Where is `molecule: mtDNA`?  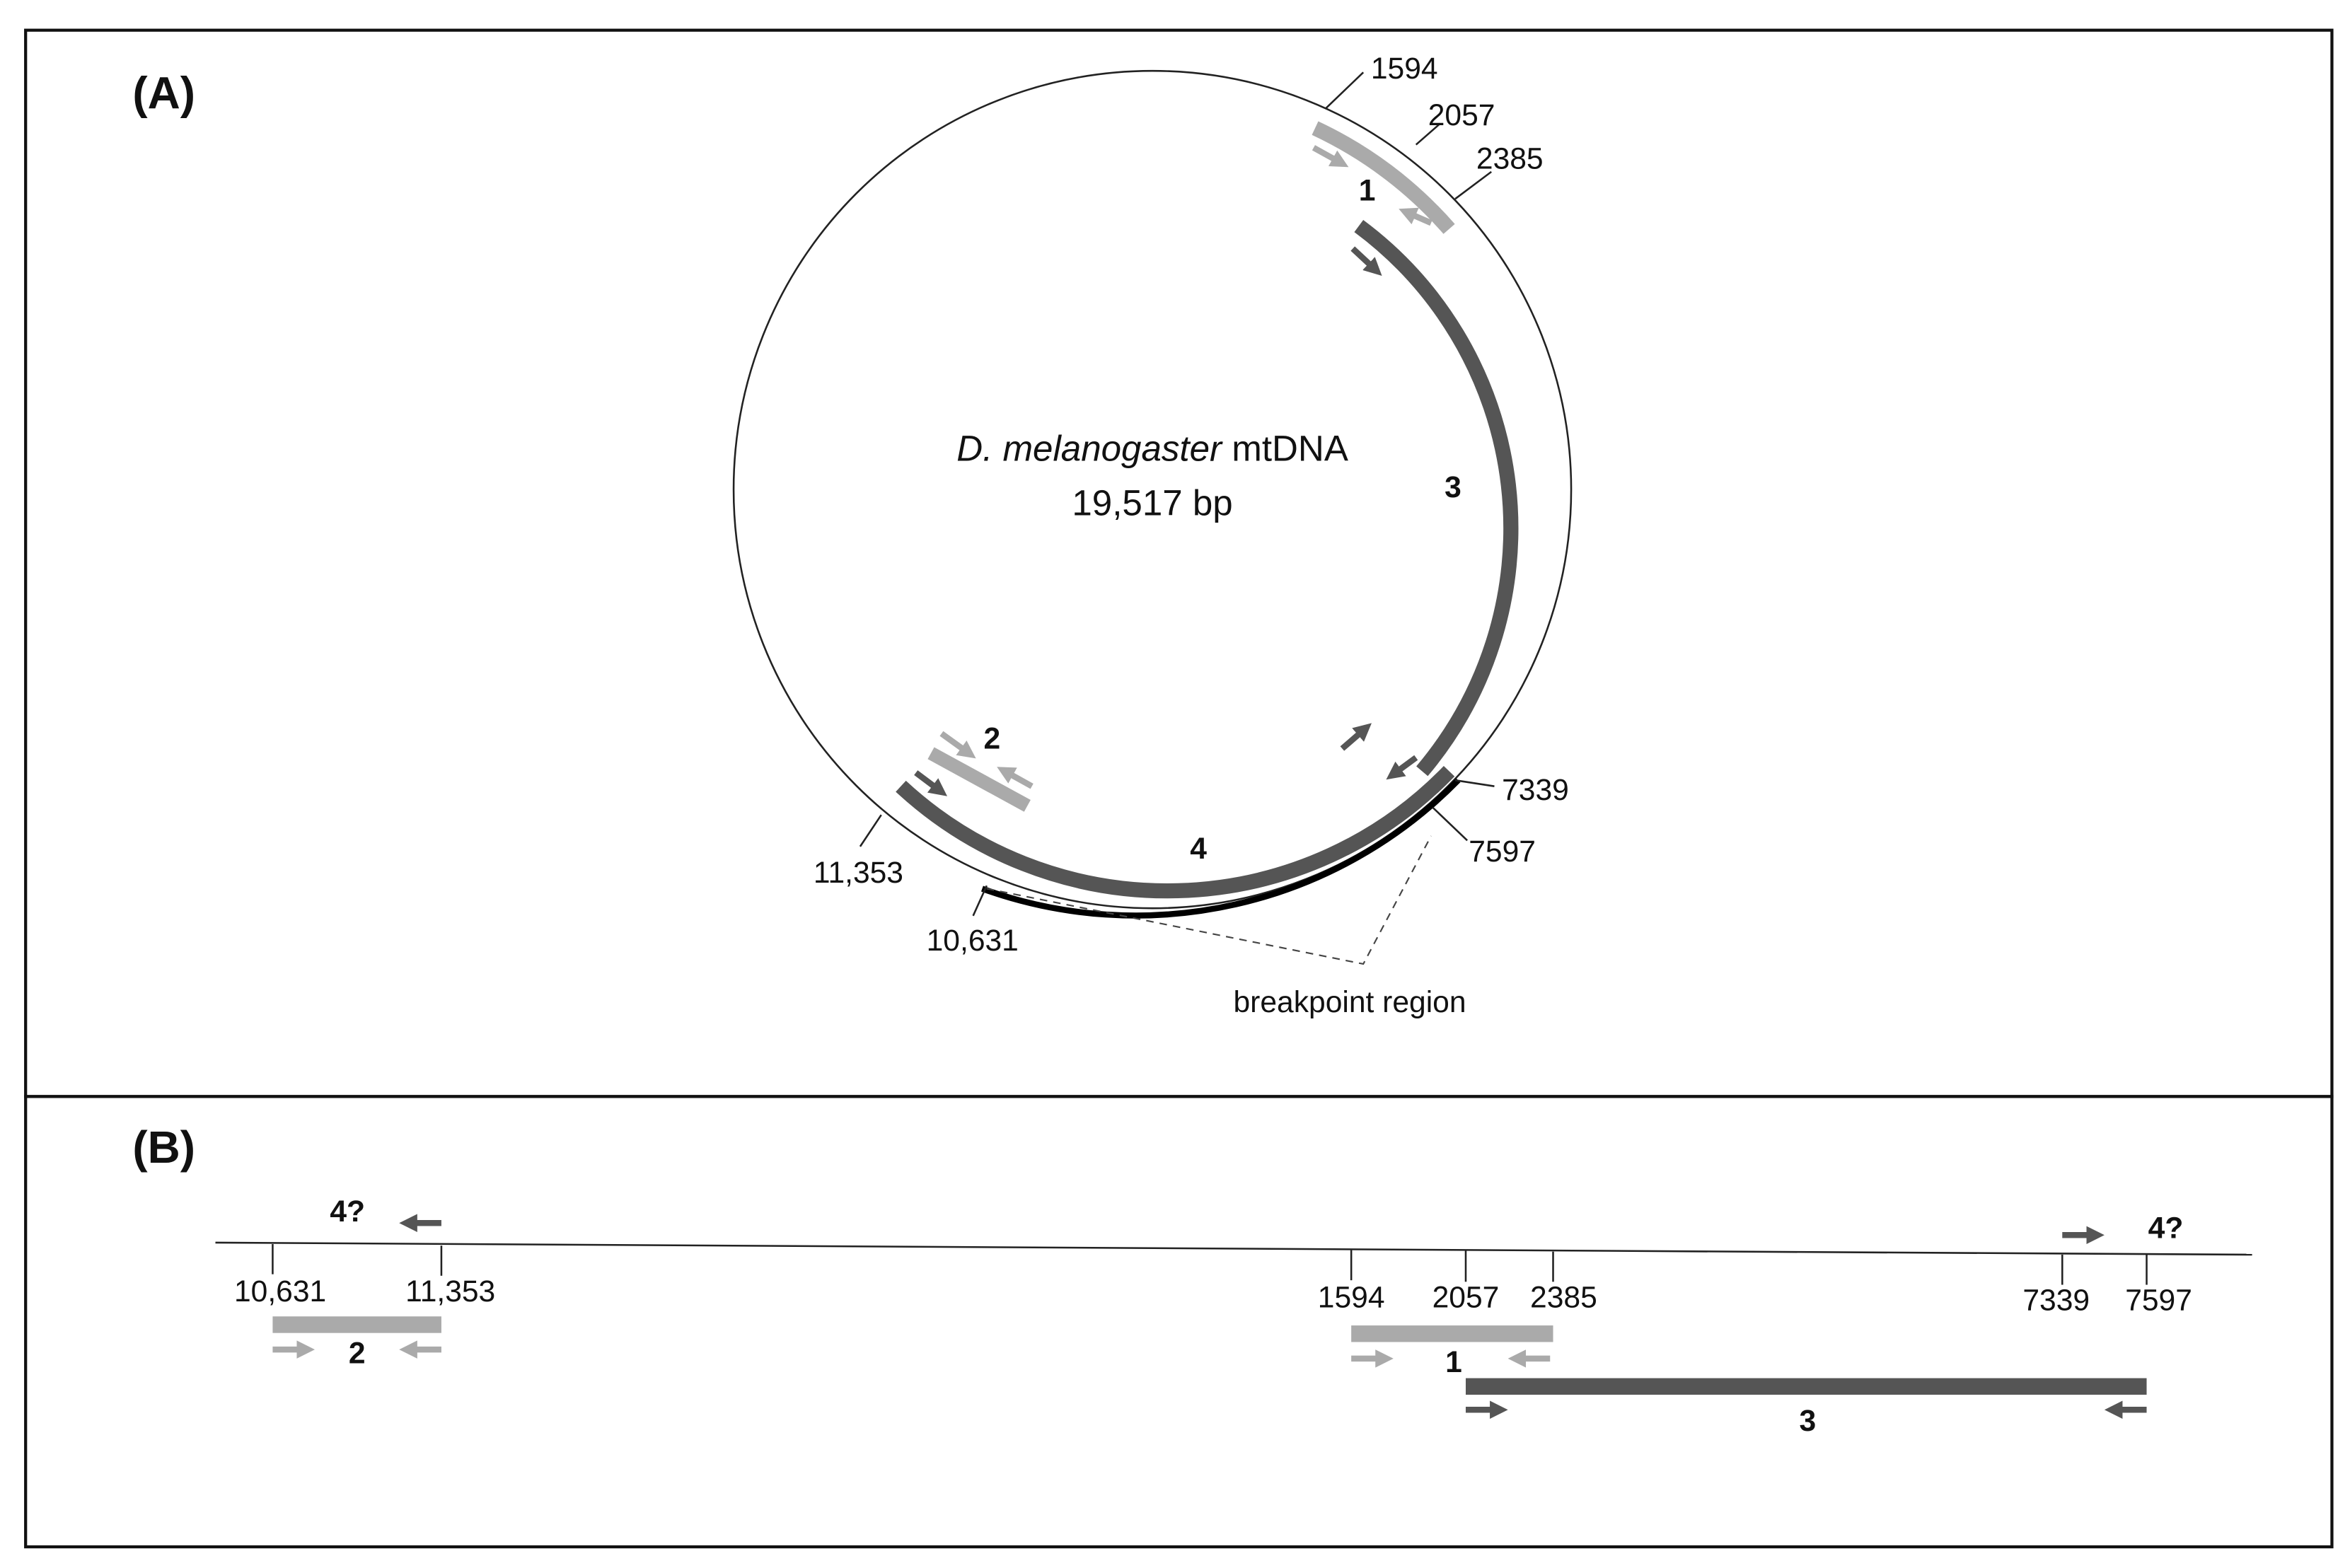
molecule: mtDNA is located at coordinates (1290, 449).